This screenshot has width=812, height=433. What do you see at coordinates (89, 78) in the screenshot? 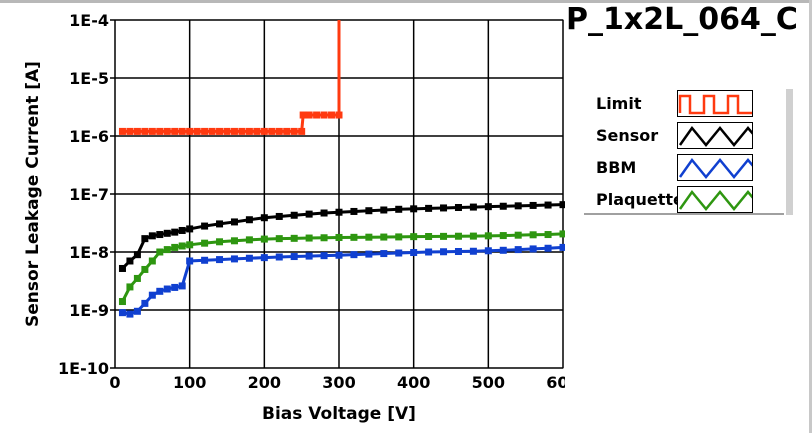
I see `y-tick-label: 1E-5` at bounding box center [89, 78].